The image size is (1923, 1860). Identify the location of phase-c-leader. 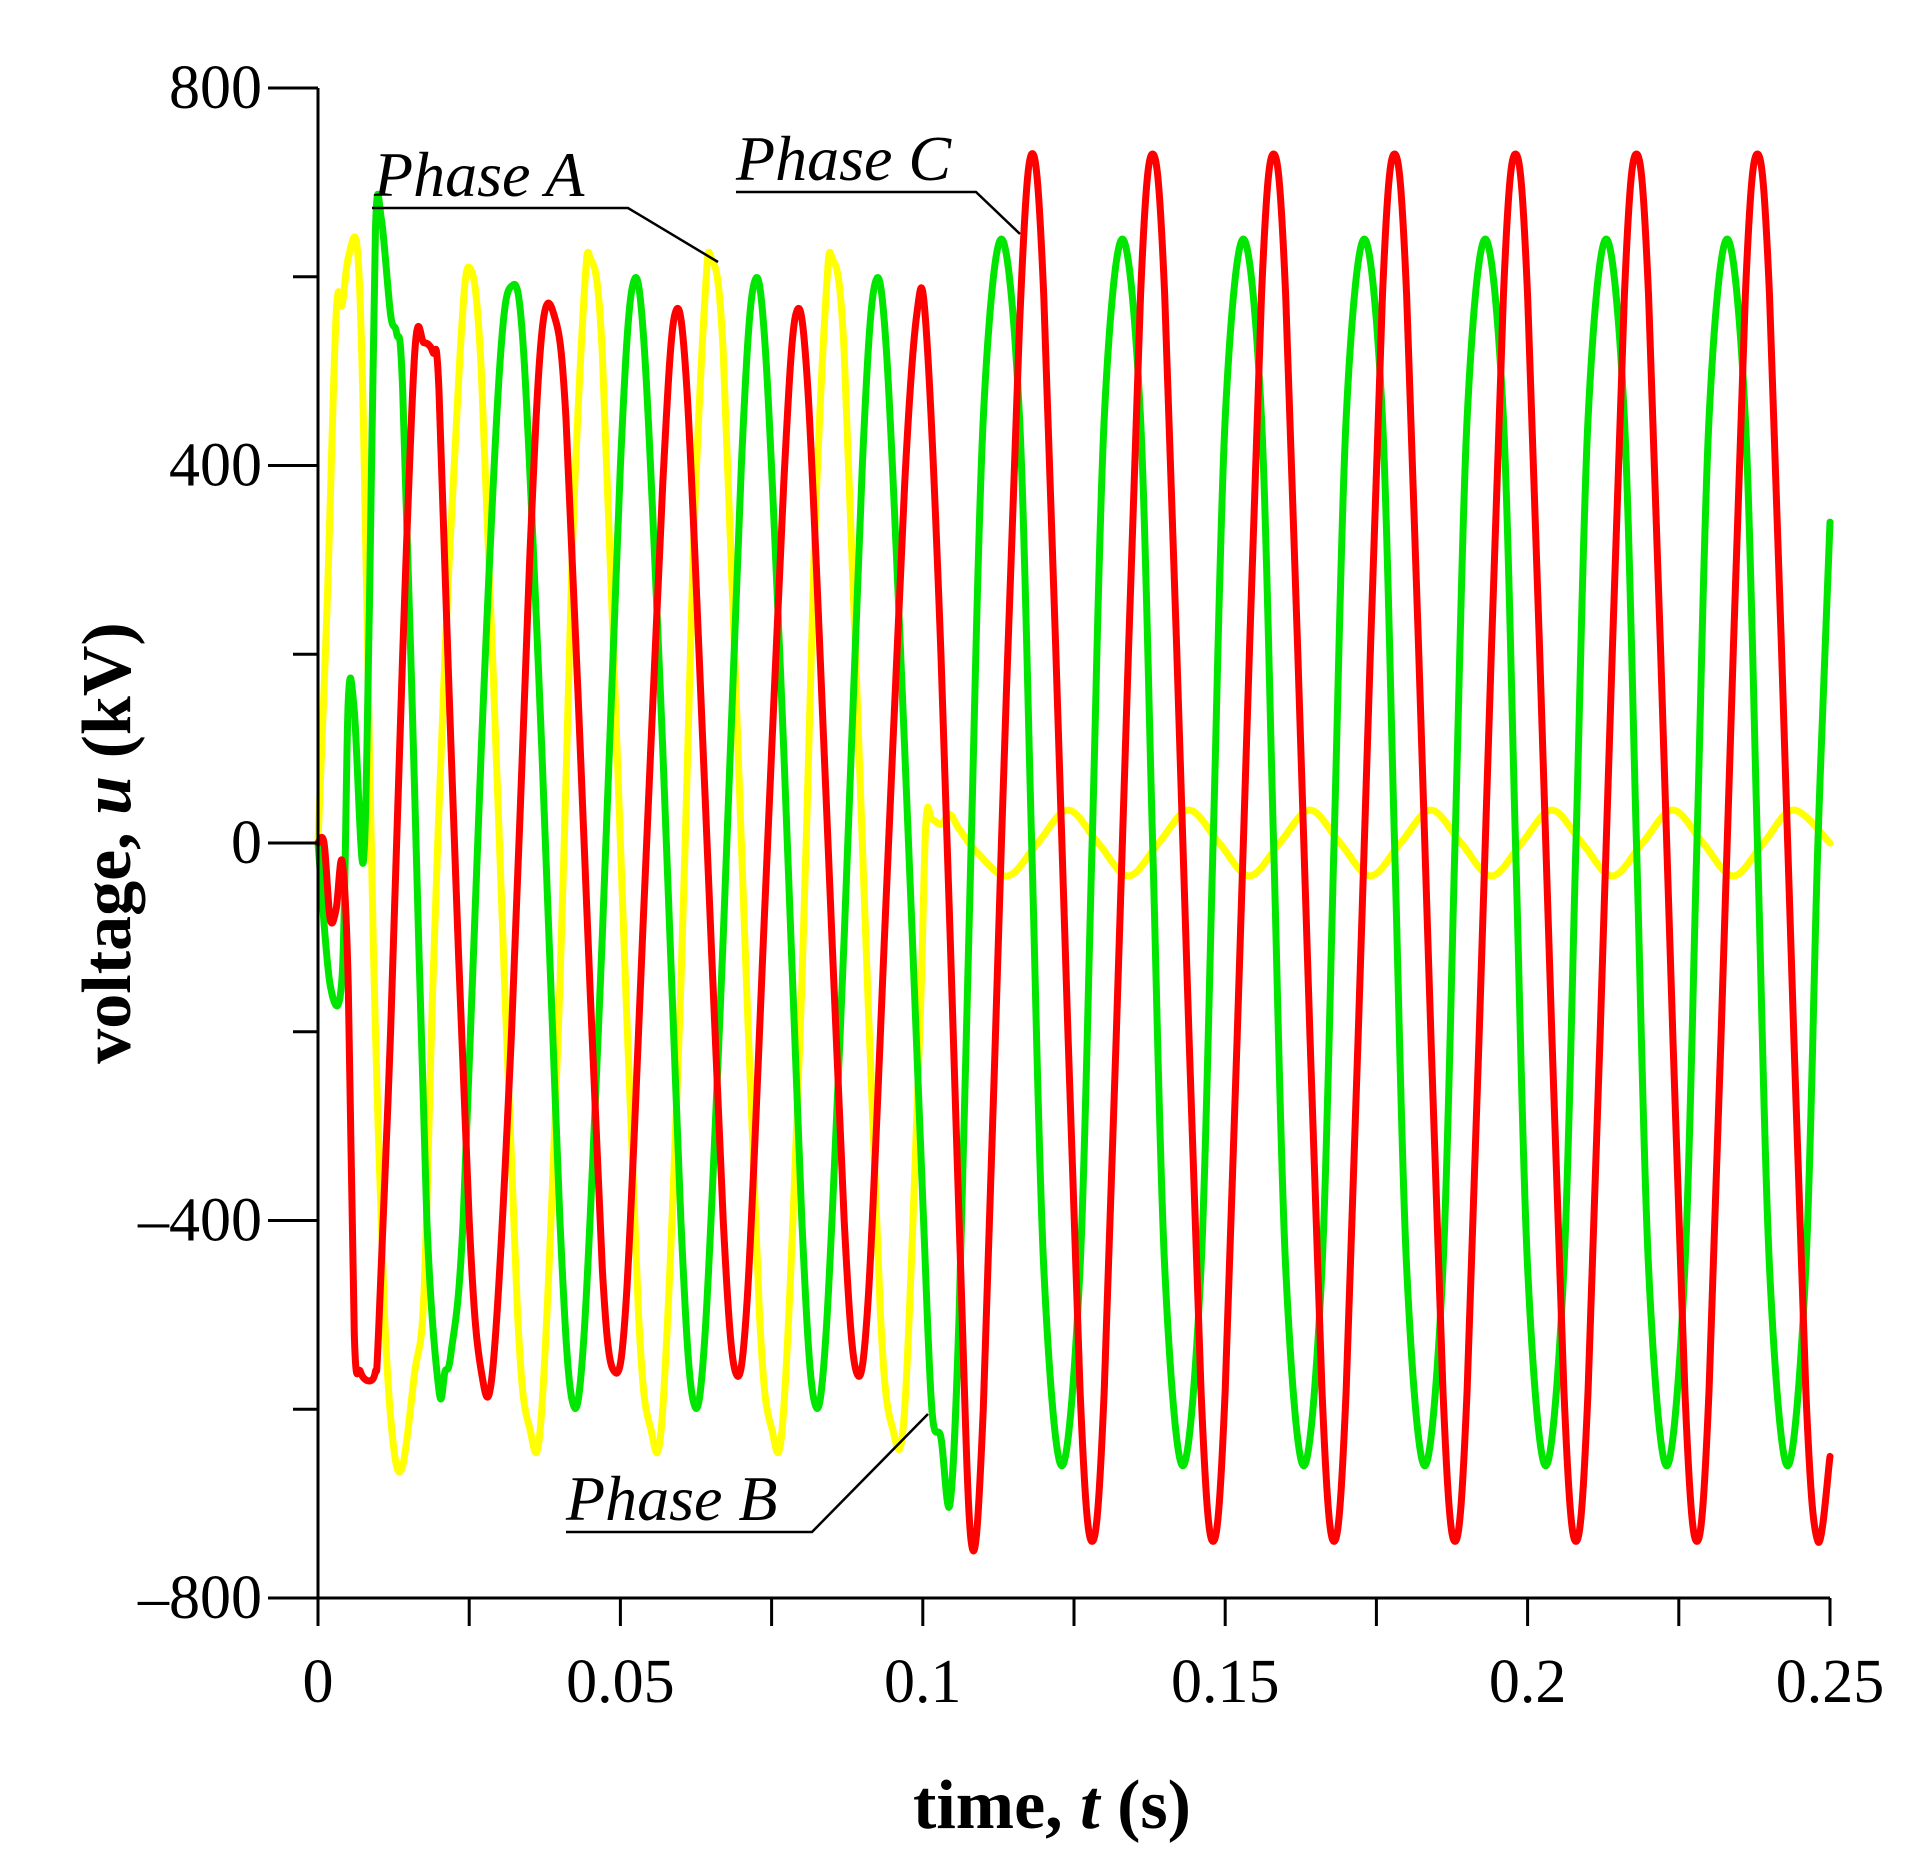
(878, 212).